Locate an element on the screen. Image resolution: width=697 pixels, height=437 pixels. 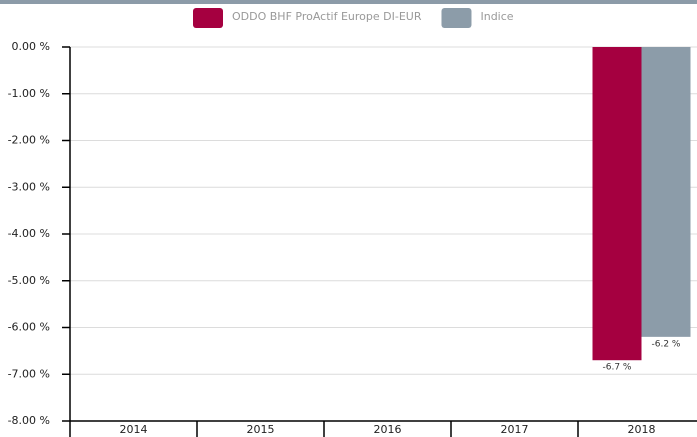
legend-label: Indice is located at coordinates (496, 16).